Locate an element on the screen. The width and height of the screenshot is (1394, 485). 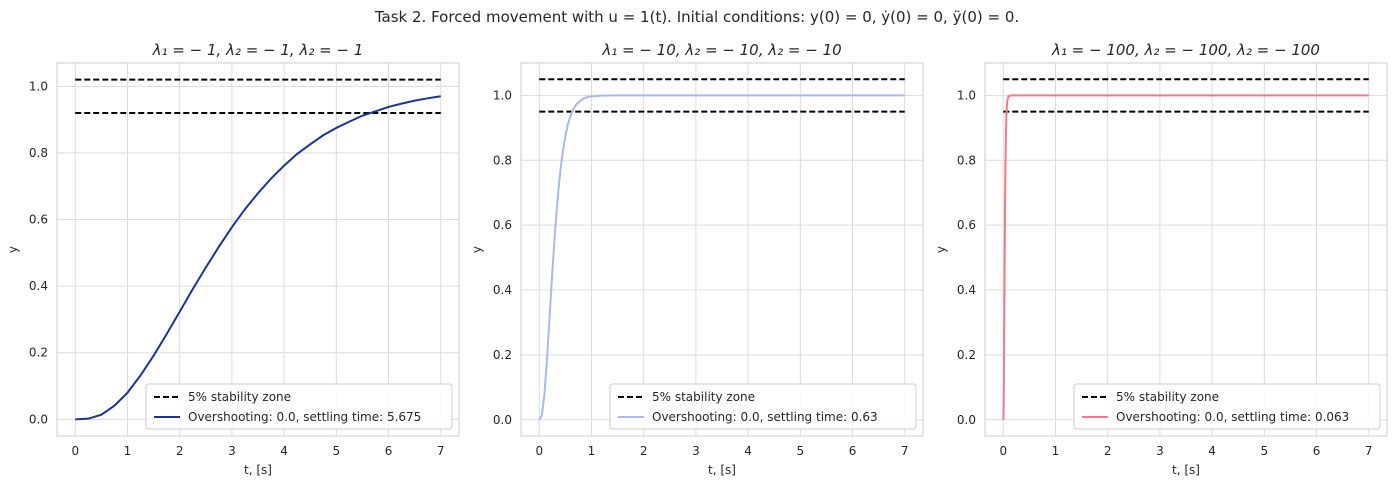
legend-label-response: Overshooting: 0.0, settling time: 5.675 is located at coordinates (304, 417).